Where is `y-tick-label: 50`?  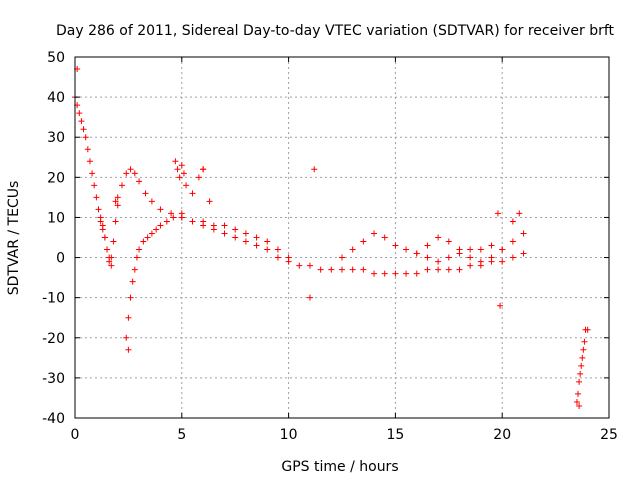 y-tick-label: 50 is located at coordinates (56, 58).